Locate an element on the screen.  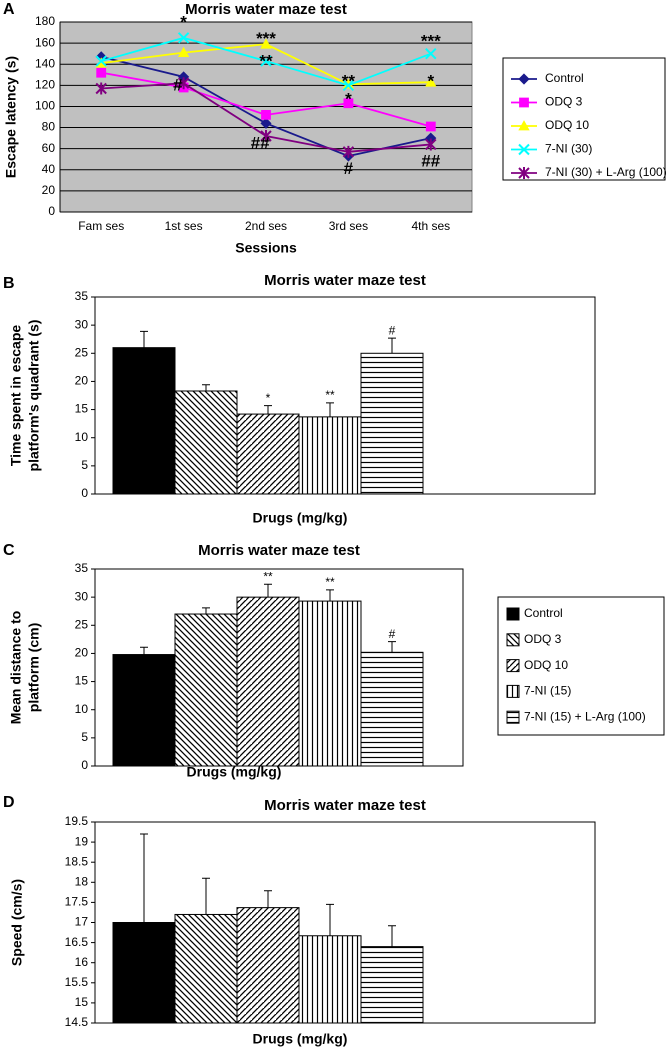
y-tick-label: 18 is located at coordinates (82, 881).